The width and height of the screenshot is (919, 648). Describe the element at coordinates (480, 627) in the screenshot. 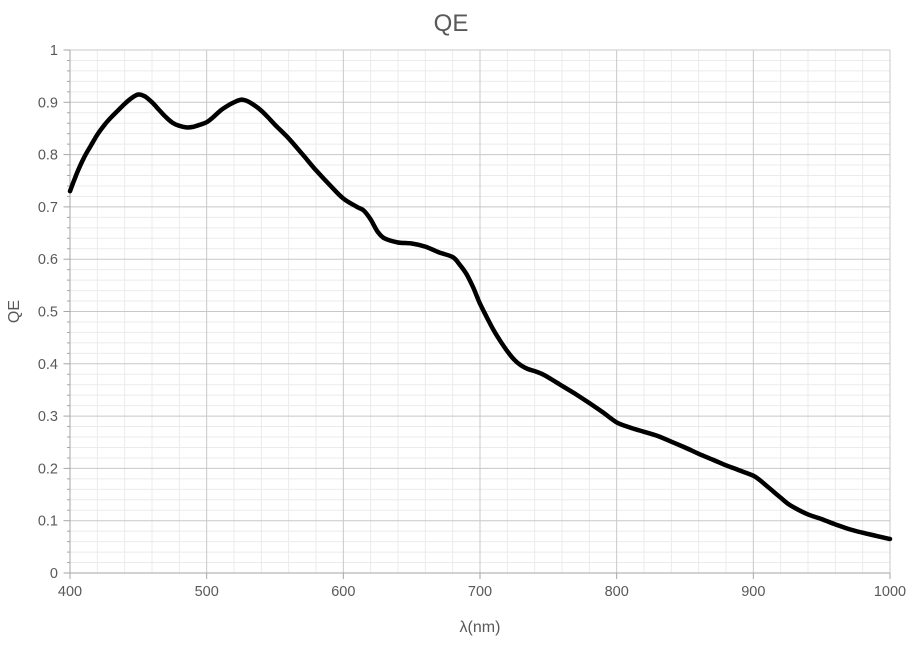

I see `x-axis-title: λ(nm)` at that location.